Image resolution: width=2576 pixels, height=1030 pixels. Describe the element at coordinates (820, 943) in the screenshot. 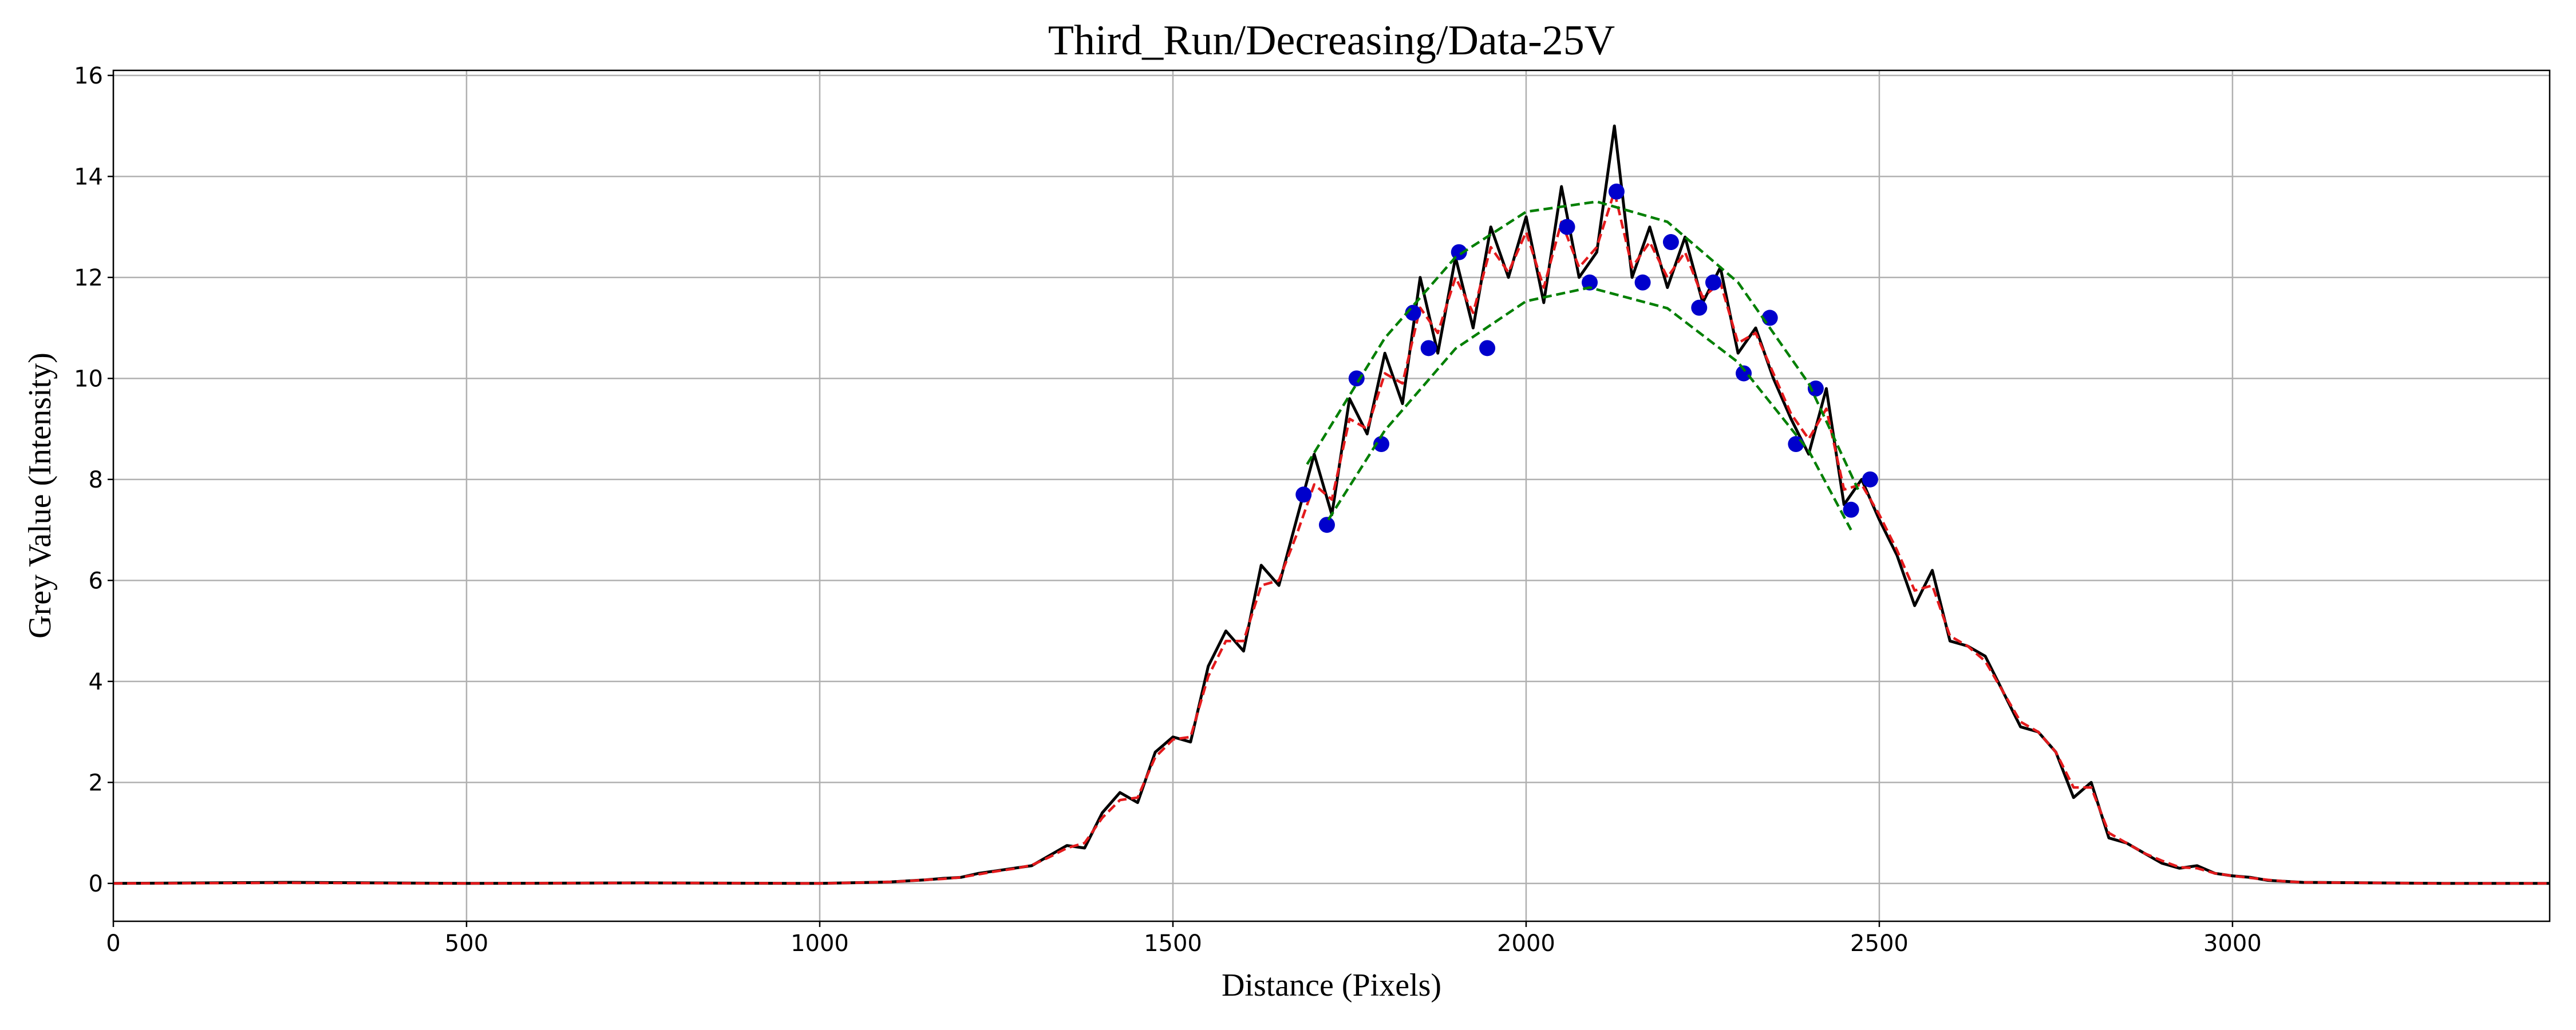

I see `x-tick-label: 1000` at that location.